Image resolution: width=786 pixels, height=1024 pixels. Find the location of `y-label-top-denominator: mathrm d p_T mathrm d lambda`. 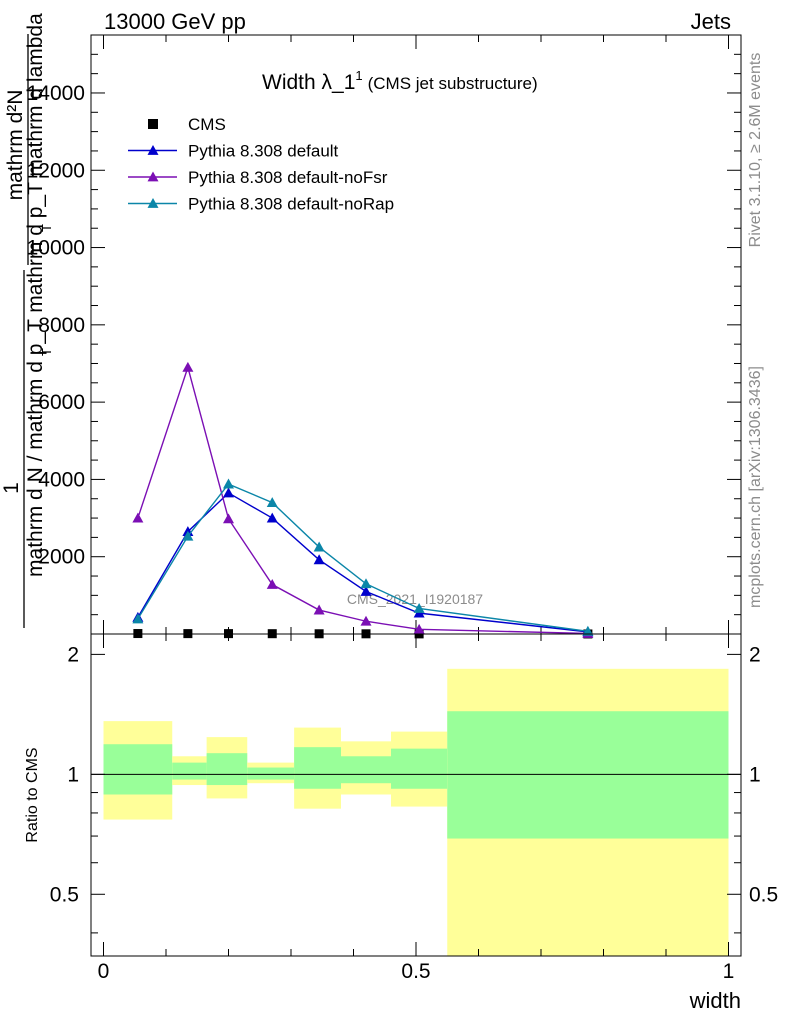

y-label-top-denominator: mathrm d p_T mathrm d lambda is located at coordinates (35, 163).